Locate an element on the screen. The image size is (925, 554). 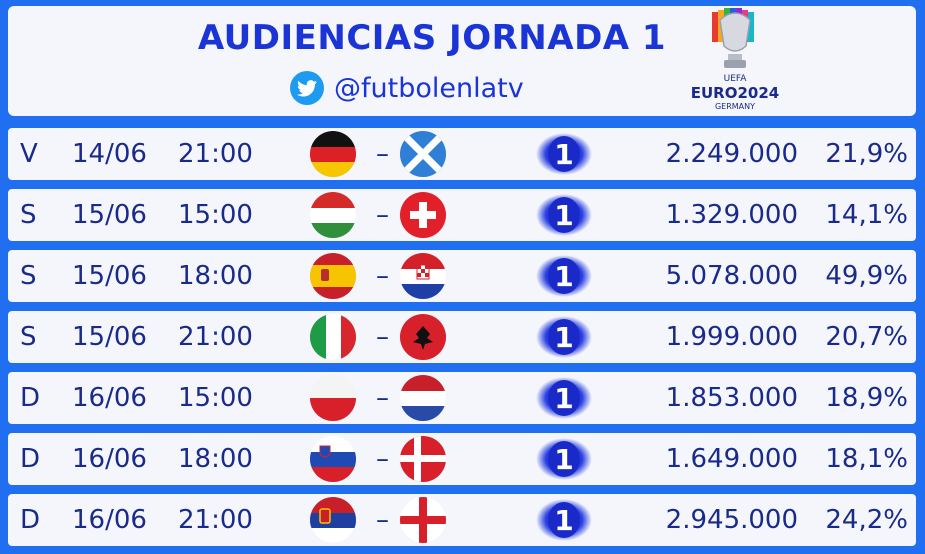
table-row: S 15/06 18:00 – 1 5.0 is located at coordinates (462, 276).